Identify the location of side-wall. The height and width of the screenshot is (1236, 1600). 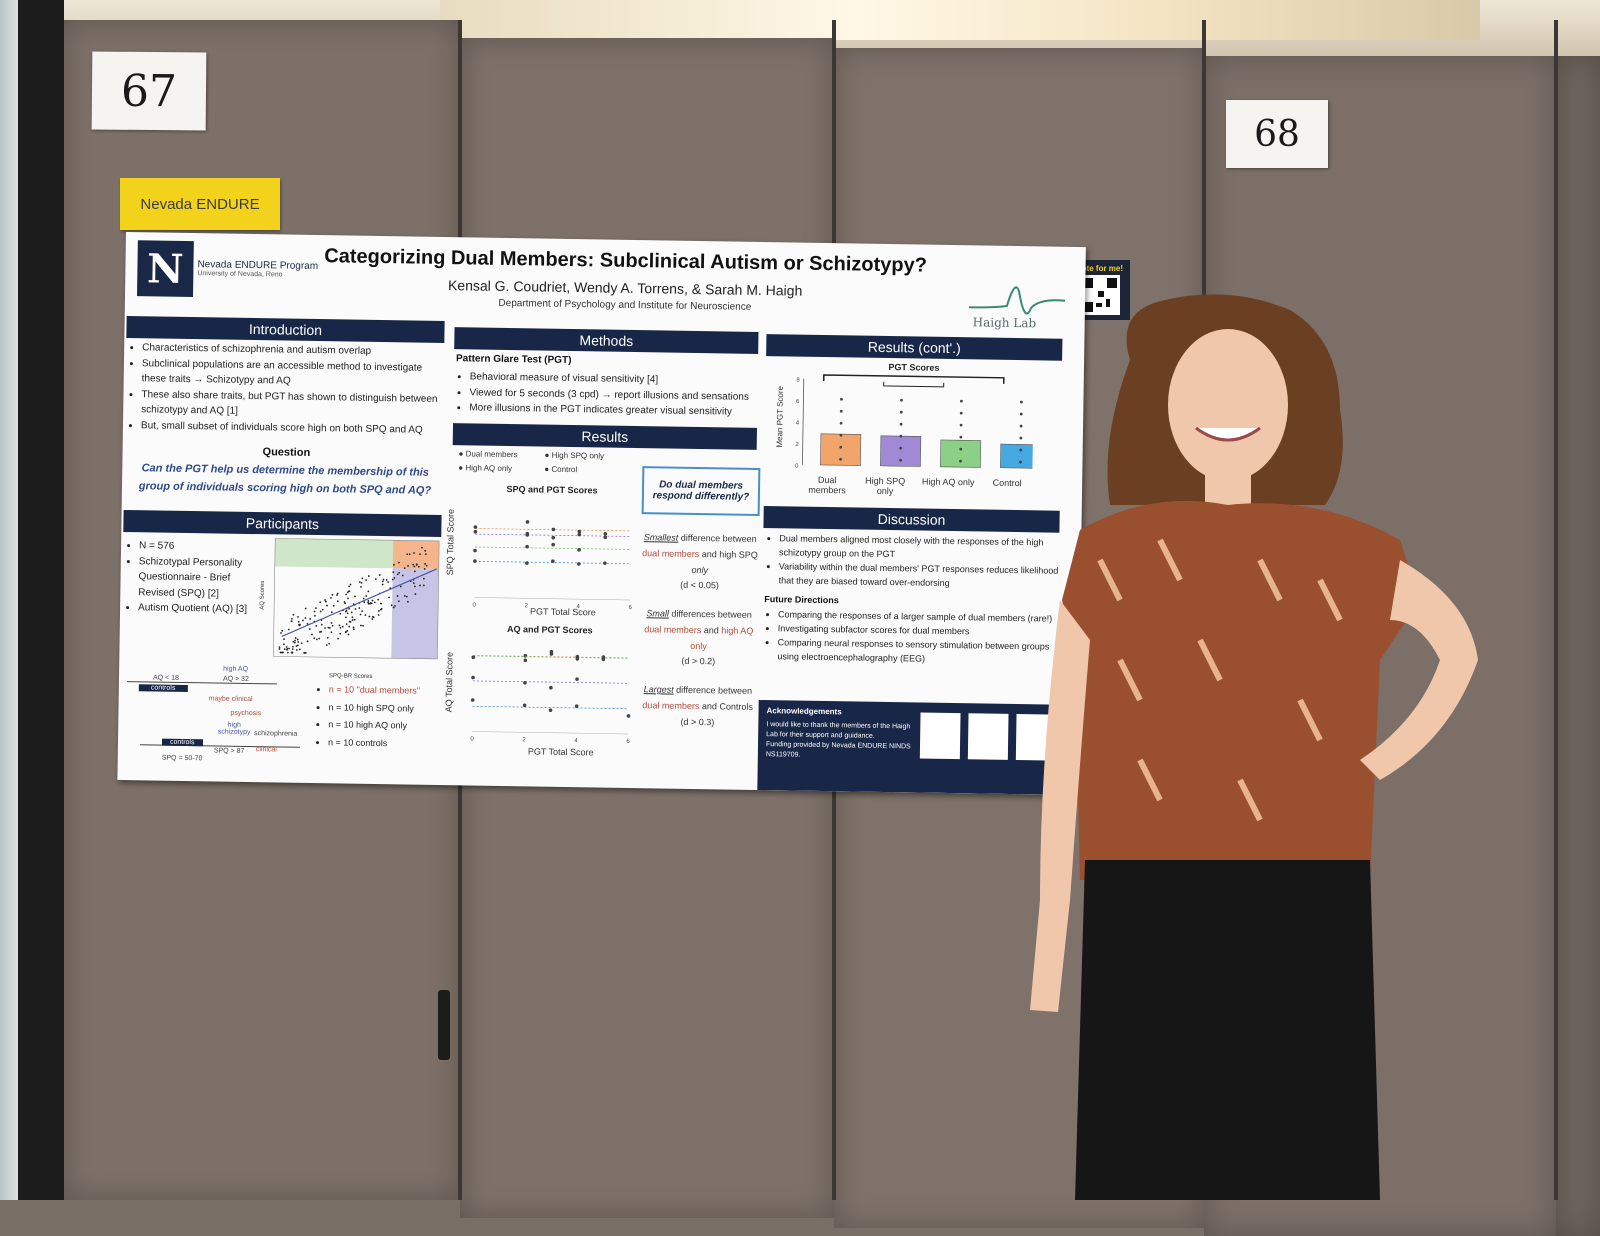
(11, 600).